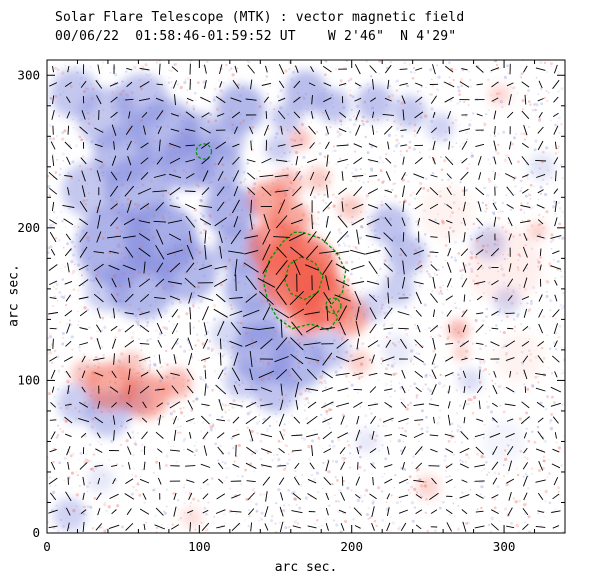 Image resolution: width=612 pixels, height=585 pixels. What do you see at coordinates (504, 546) in the screenshot?
I see `x-tick-label: 300` at bounding box center [504, 546].